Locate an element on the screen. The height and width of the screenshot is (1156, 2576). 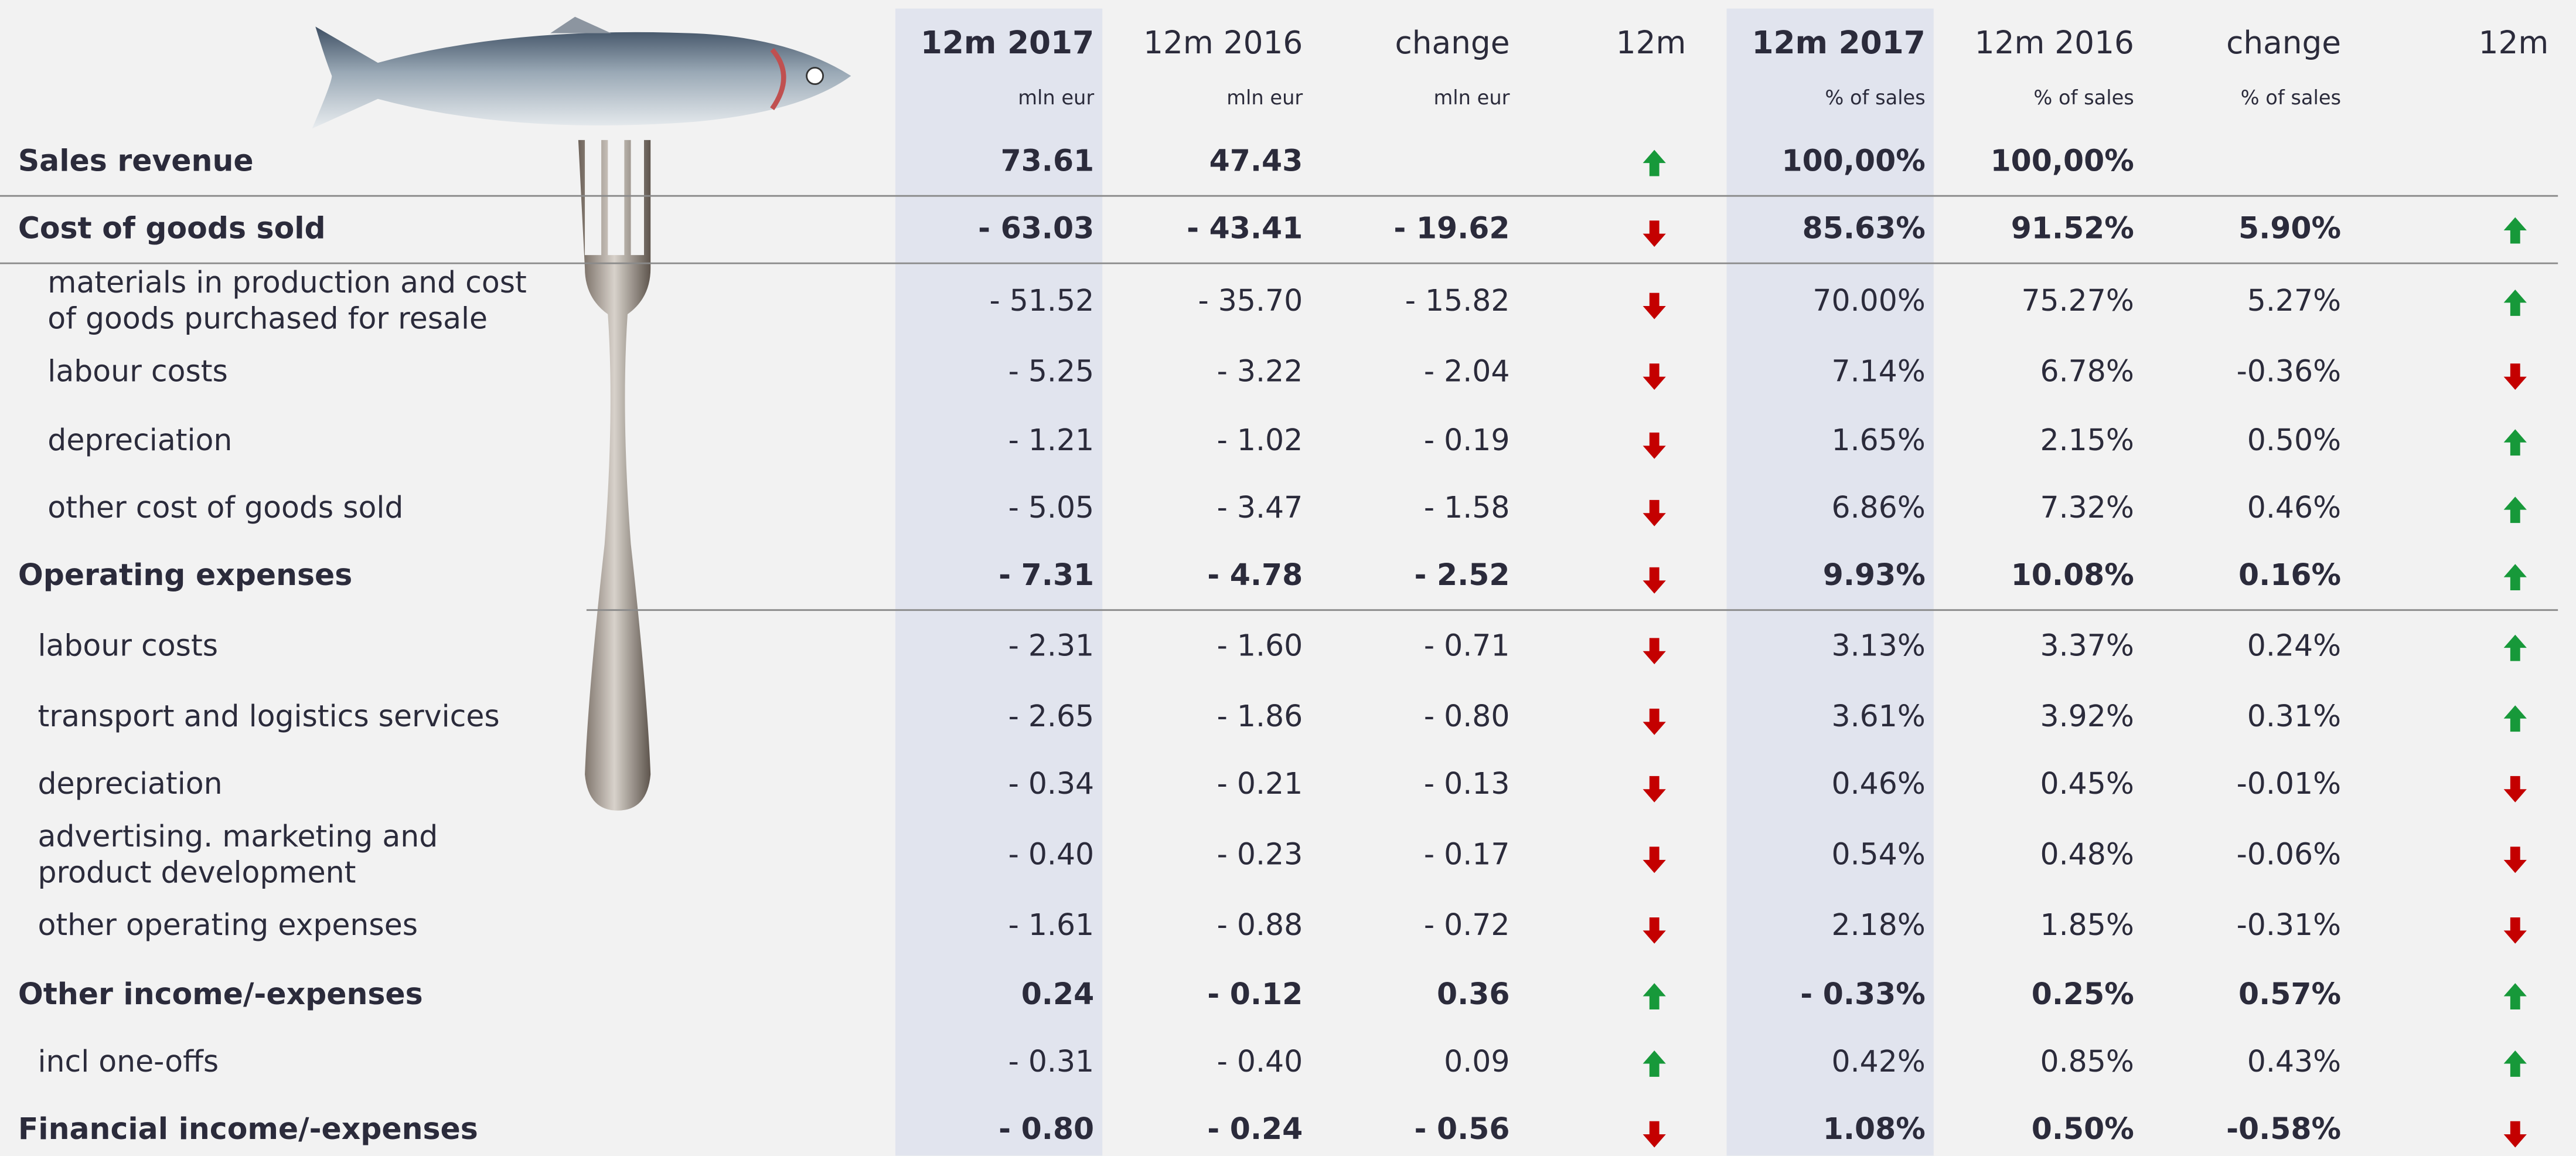
cell-value: - 63.03 is located at coordinates (1036, 228).